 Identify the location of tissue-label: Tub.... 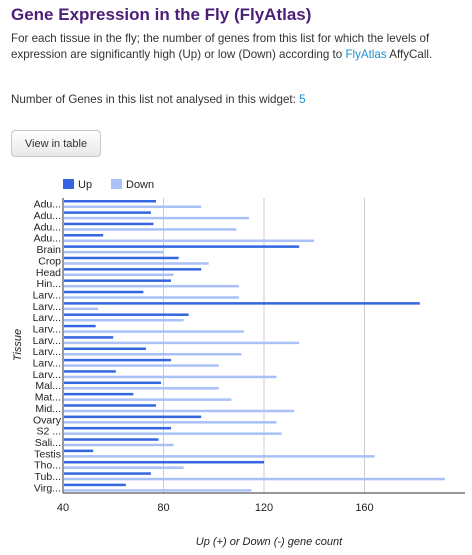
(48, 477).